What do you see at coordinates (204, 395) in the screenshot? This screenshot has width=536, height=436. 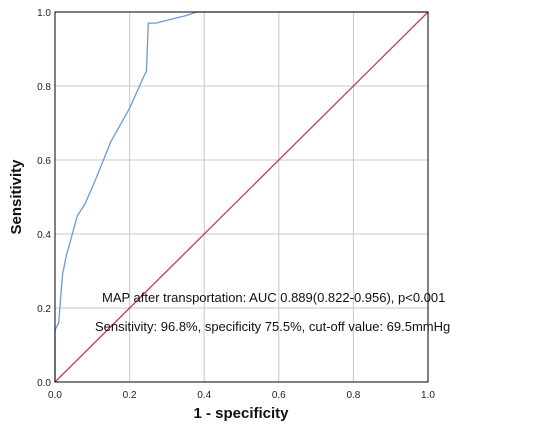 I see `x-tick-label: 0.4` at bounding box center [204, 395].